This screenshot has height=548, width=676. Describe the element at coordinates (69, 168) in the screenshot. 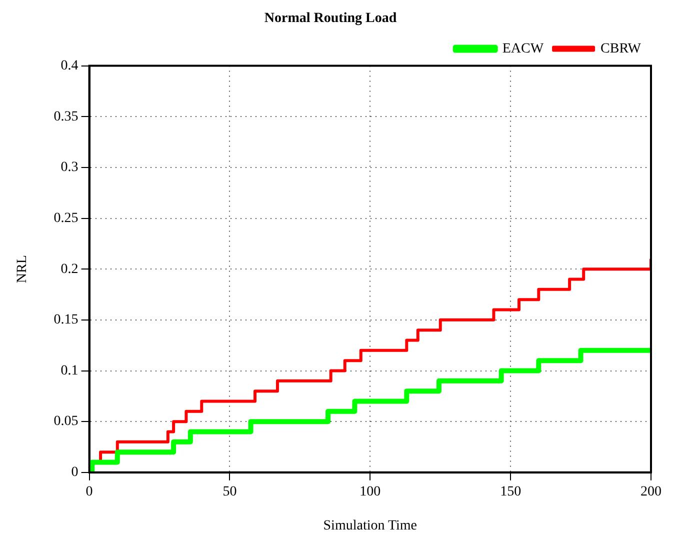

I see `y-tick-label: 0.3` at that location.